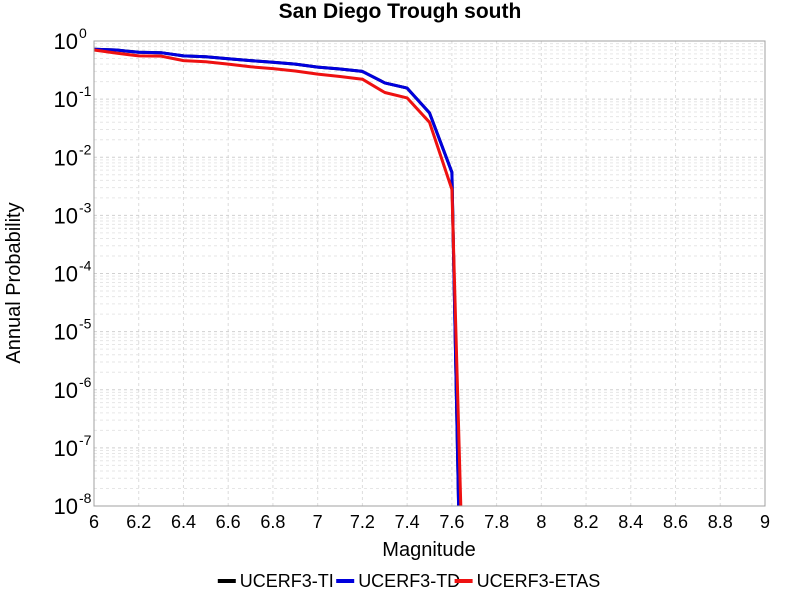  I want to click on y-tick-label: 10 -1, so click(73, 97).